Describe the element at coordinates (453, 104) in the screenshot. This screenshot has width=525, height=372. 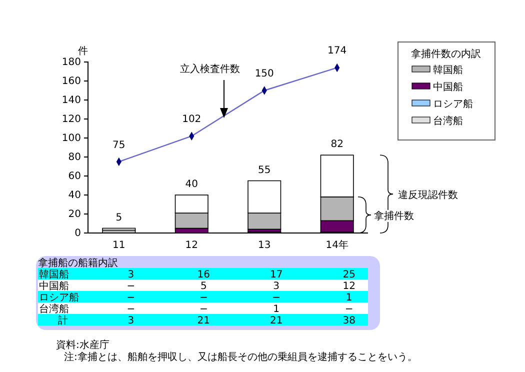
I see `legend-label: ロシア船` at that location.